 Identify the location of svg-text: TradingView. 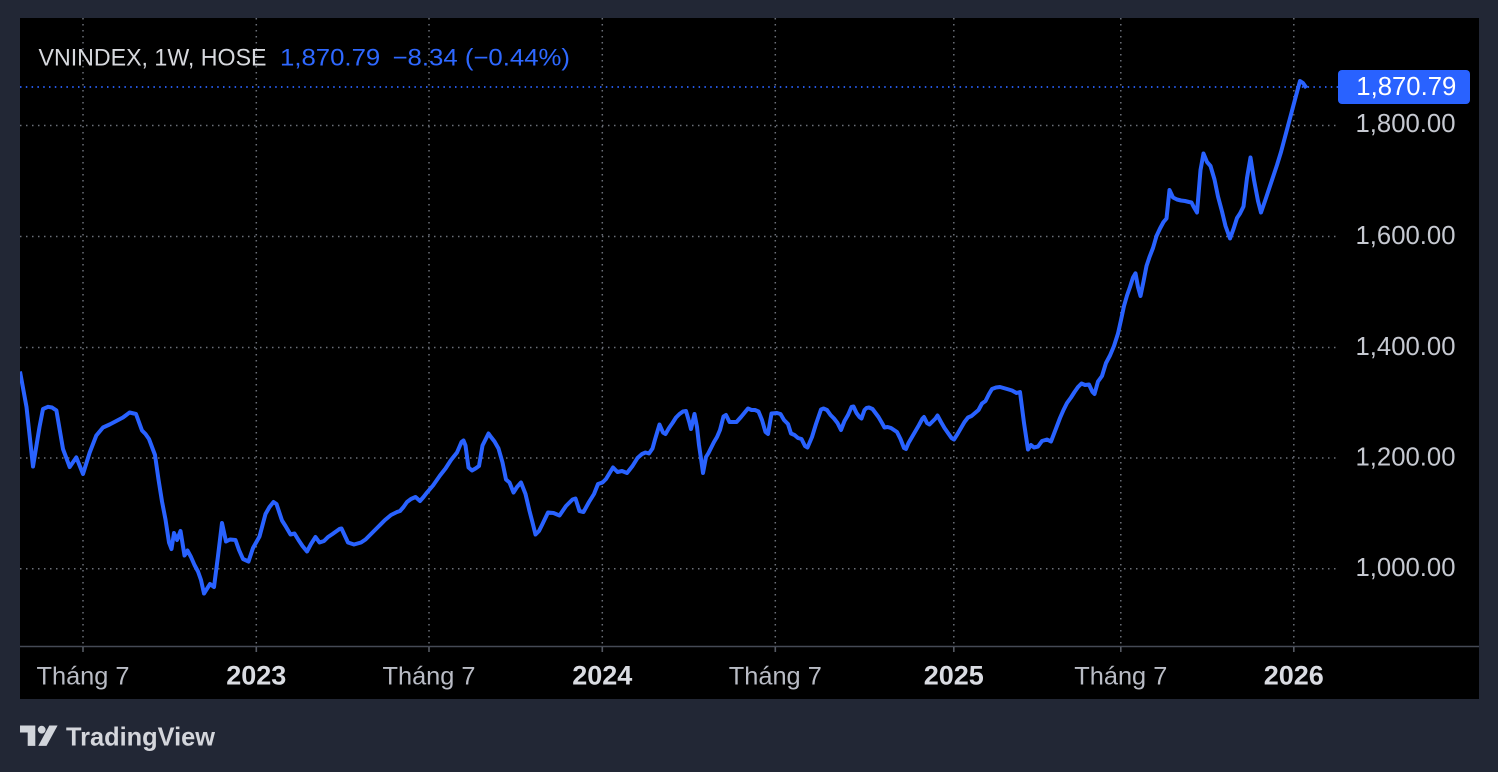
(141, 737).